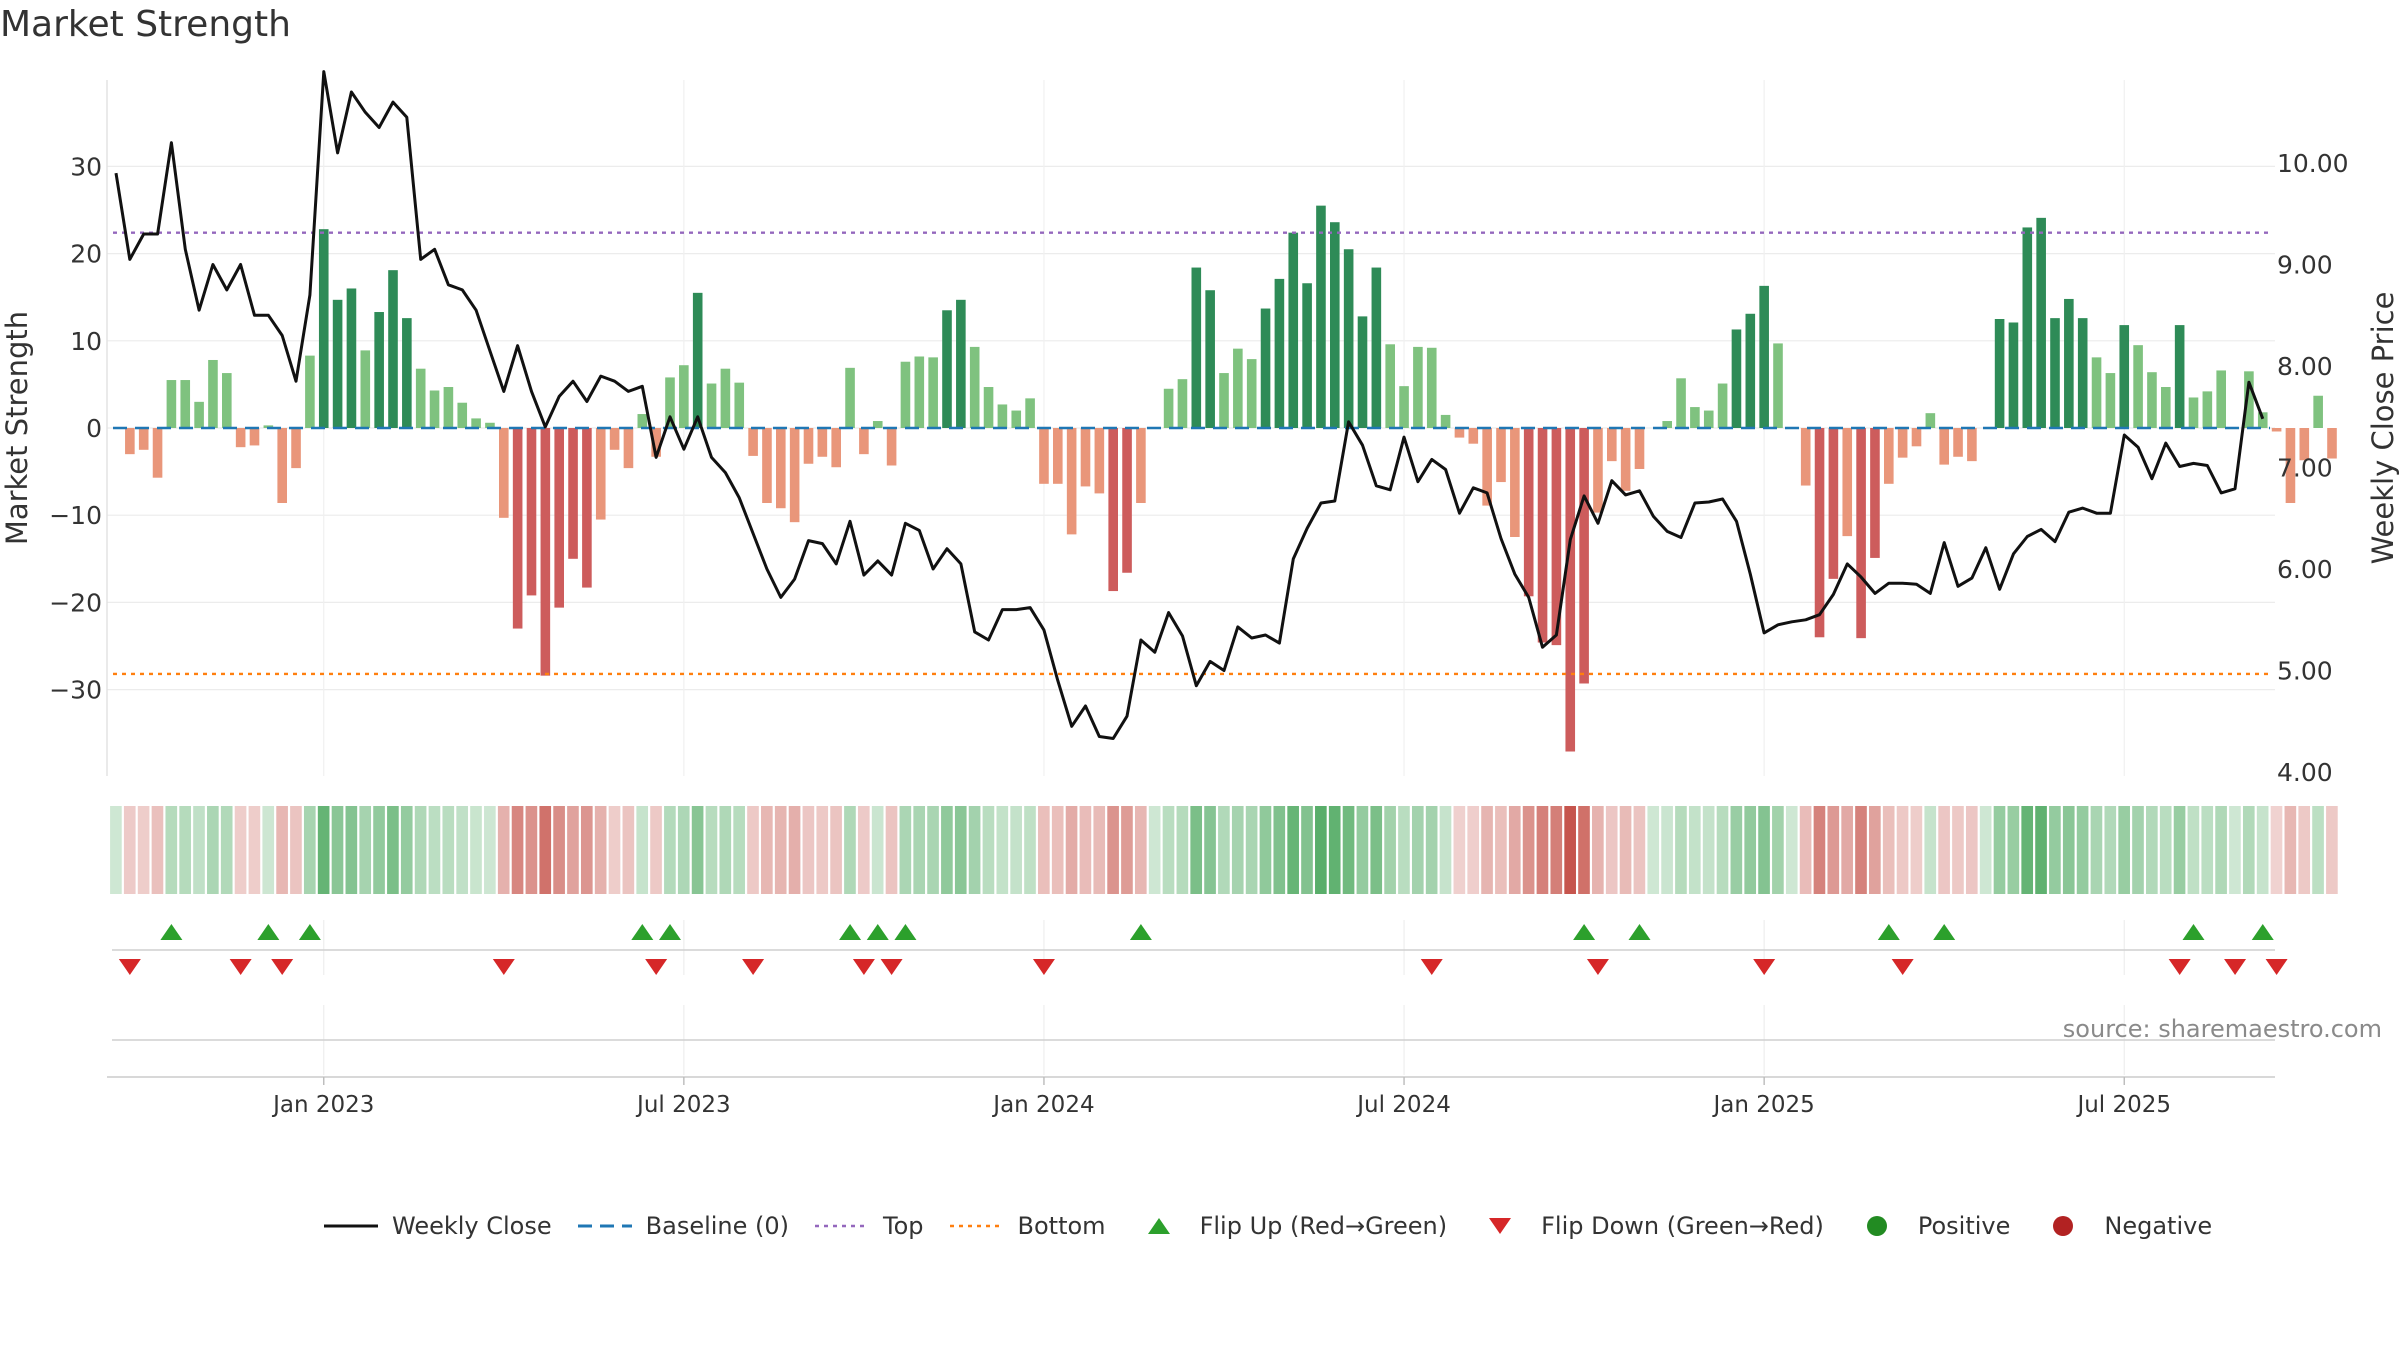  I want to click on y2-axis-title: Weekly Close Price, so click(2383, 428).